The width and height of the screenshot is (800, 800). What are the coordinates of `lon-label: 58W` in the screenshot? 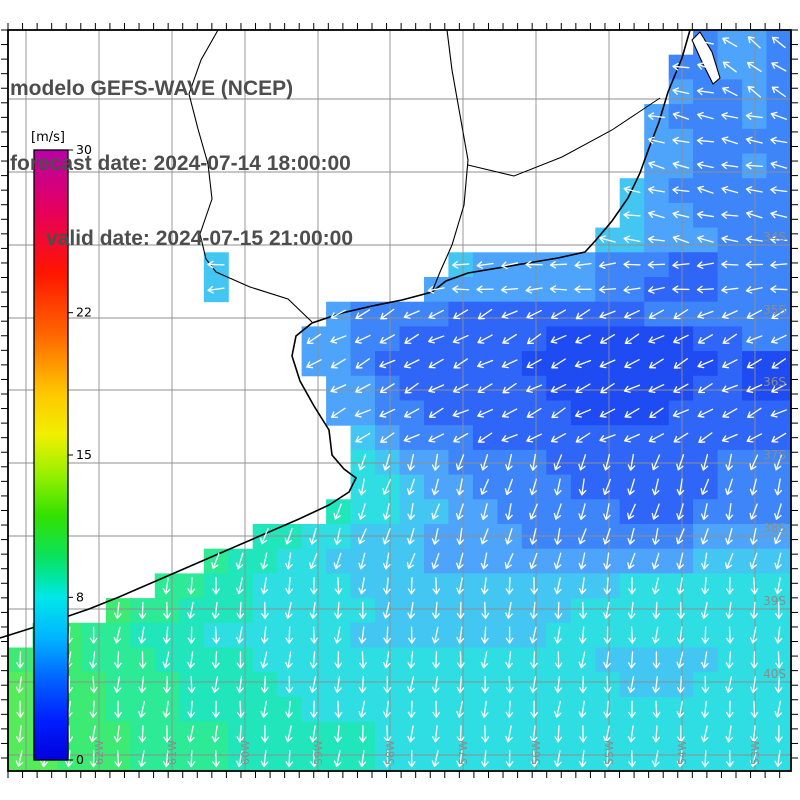 It's located at (390, 752).